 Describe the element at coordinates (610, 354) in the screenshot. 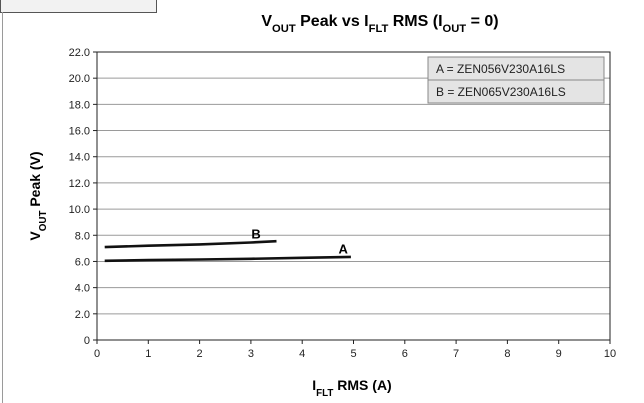

I see `x-tick-label: 10` at that location.